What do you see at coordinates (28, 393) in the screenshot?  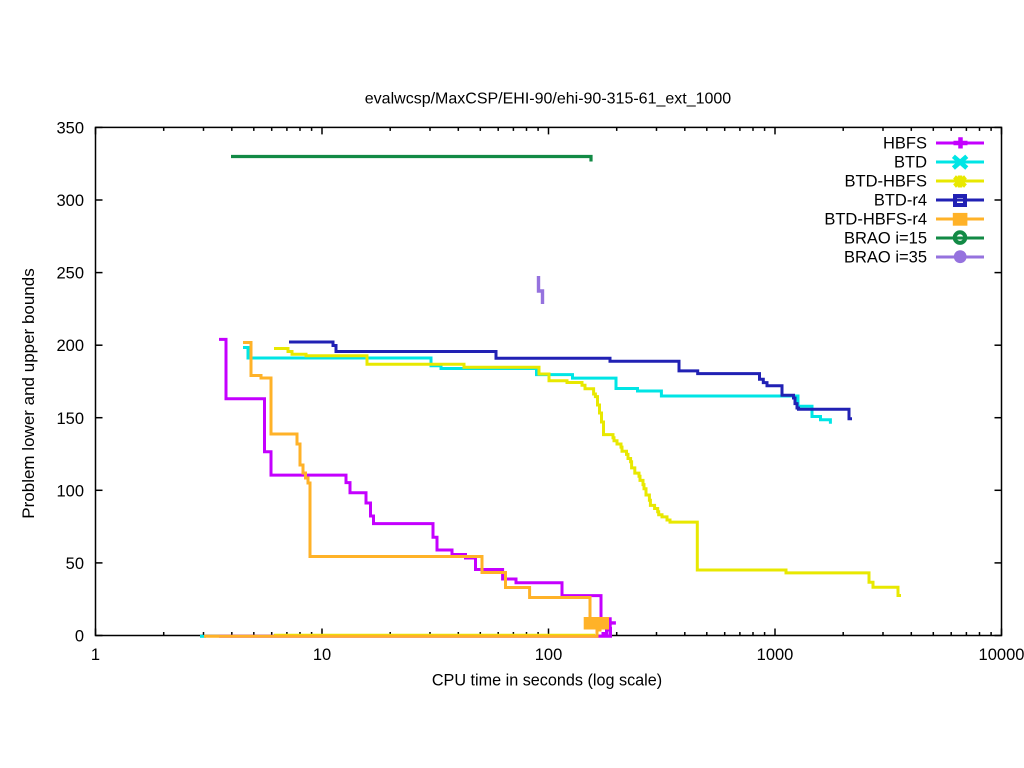 I see `svg-text: Problem lower and upper bounds` at bounding box center [28, 393].